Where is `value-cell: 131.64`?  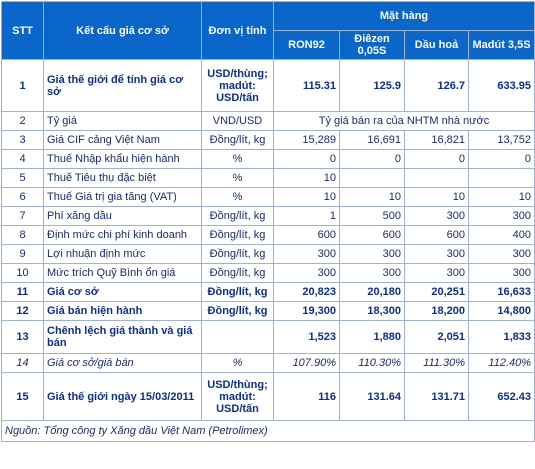
value-cell: 131.64 is located at coordinates (372, 396).